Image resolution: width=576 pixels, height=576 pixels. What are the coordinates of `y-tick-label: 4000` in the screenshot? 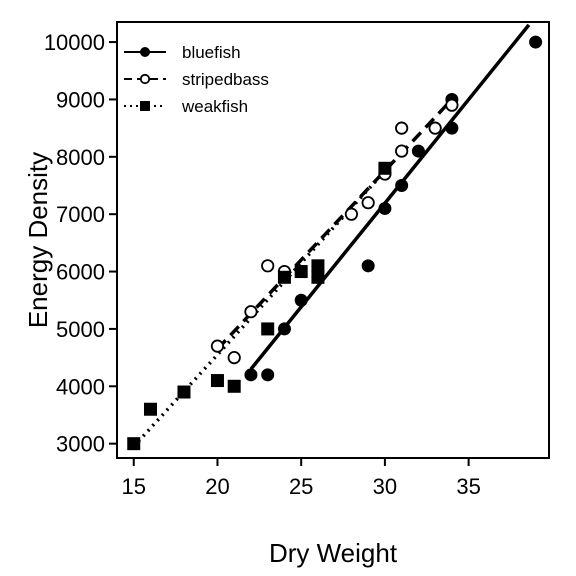 It's located at (80, 386).